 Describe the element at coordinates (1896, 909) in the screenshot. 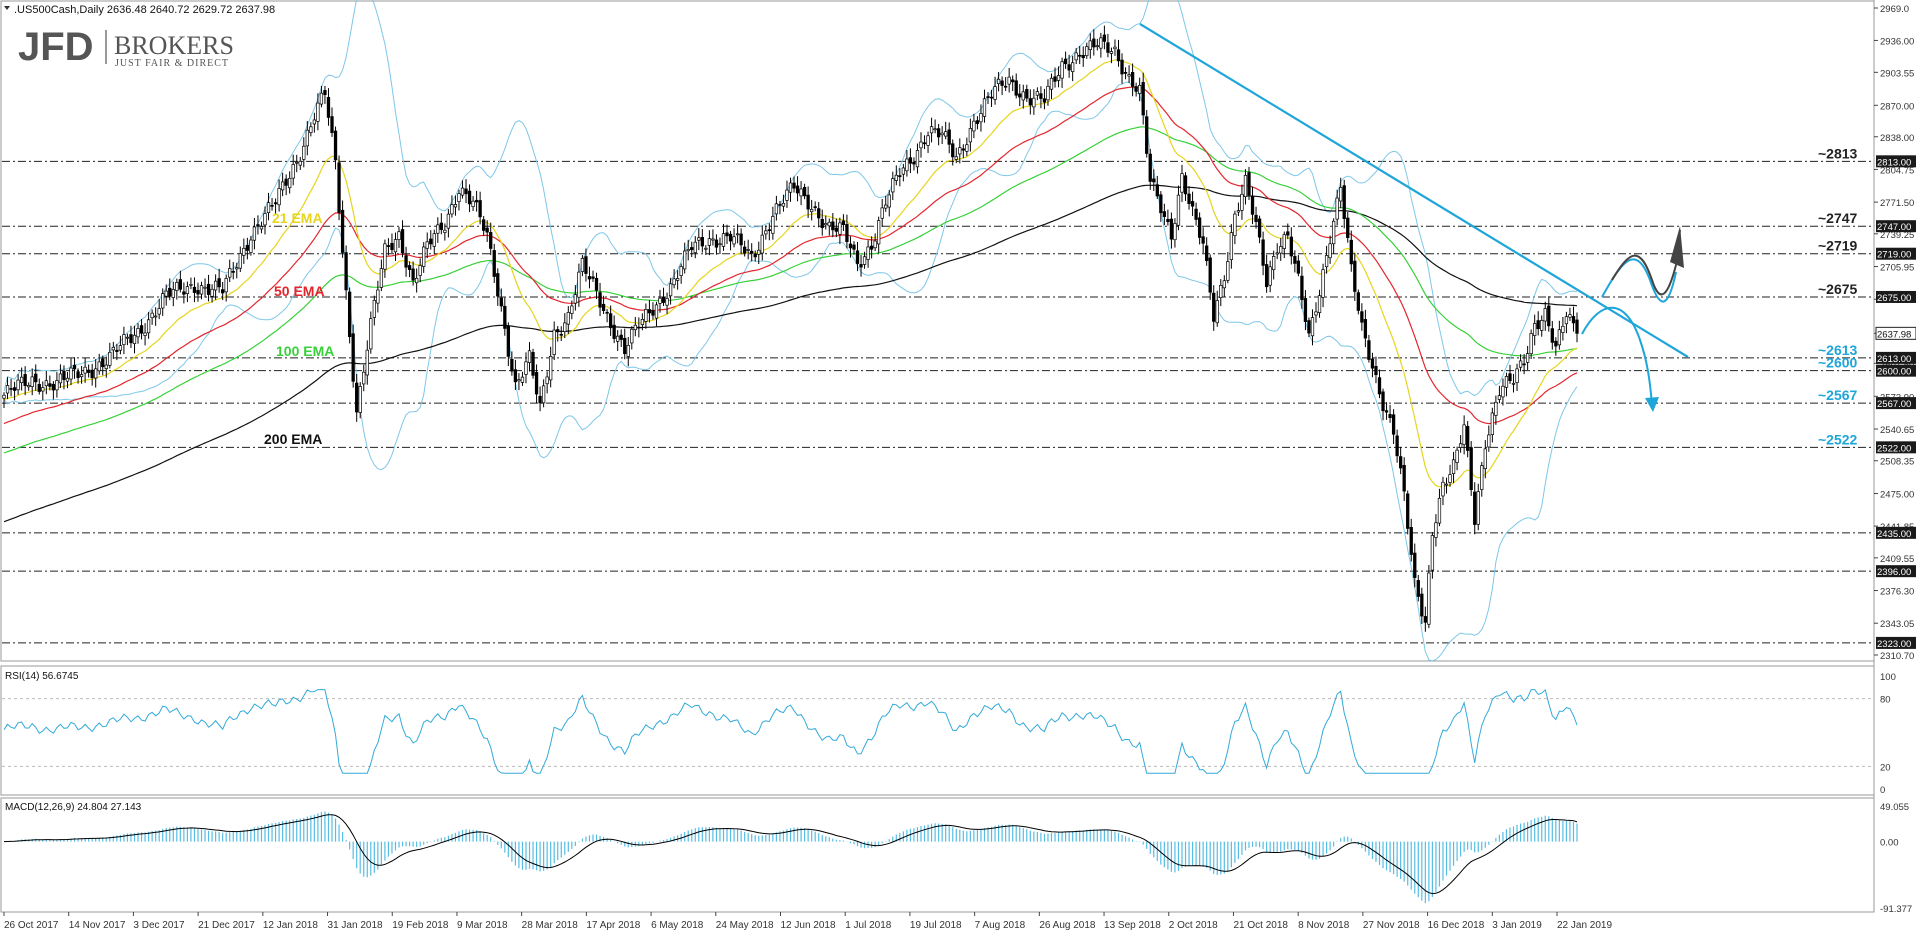

I see `macd-tick-label: -91.377` at that location.